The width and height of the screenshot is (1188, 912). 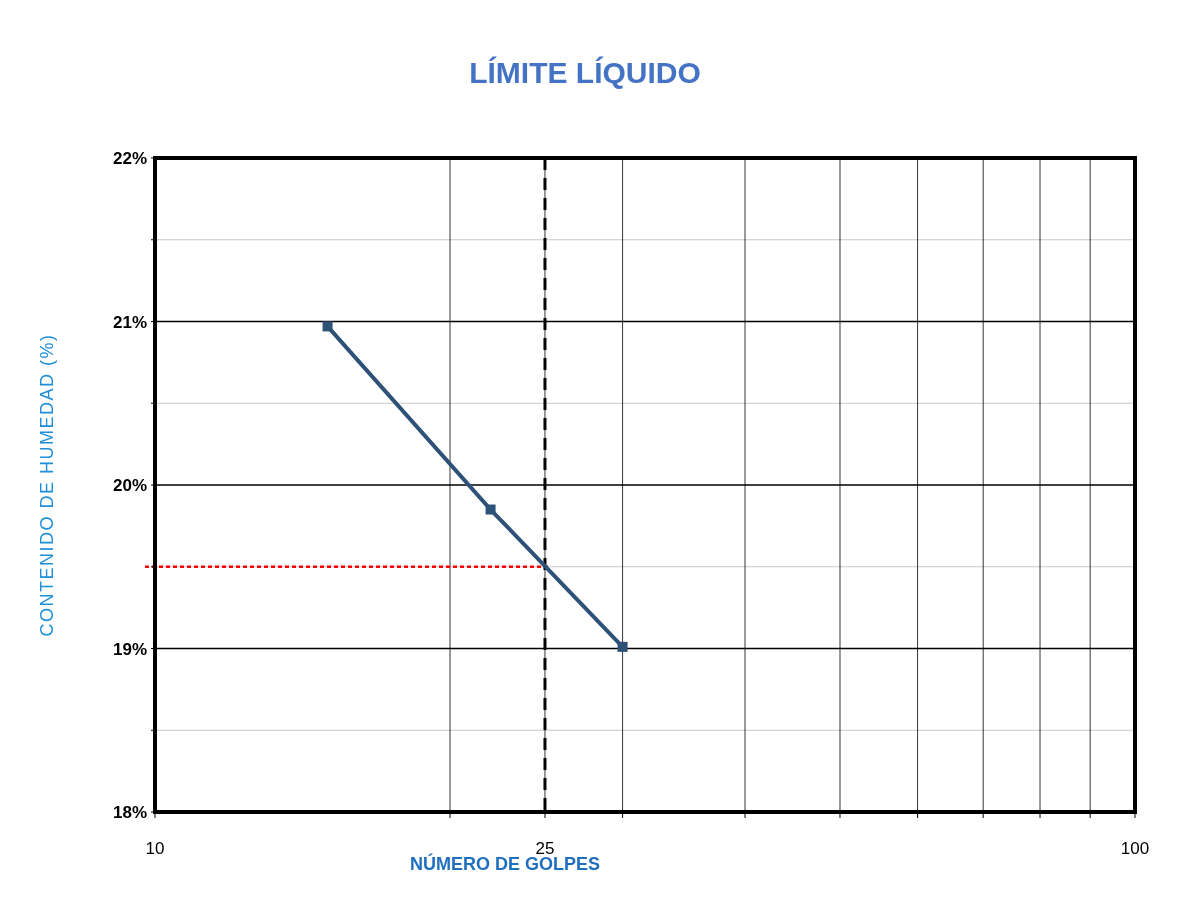 I want to click on y-tick-label: 18%, so click(x=129, y=812).